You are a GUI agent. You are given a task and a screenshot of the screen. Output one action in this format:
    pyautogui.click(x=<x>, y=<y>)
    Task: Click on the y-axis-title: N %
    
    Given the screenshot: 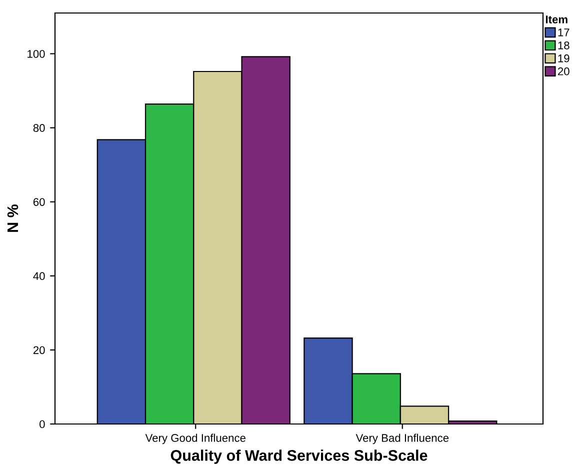 What is the action you would take?
    pyautogui.click(x=12, y=218)
    